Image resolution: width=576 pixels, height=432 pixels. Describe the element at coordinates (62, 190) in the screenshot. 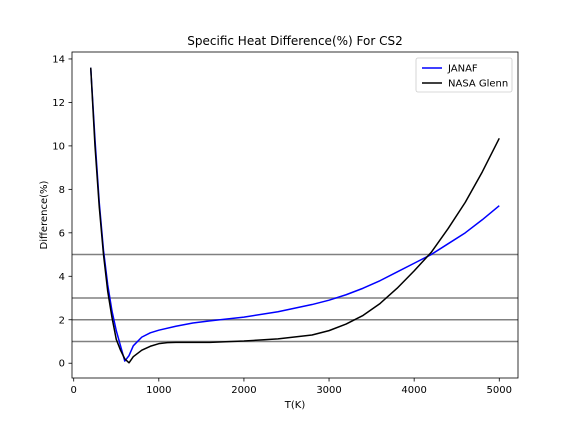

I see `y-tick-label: 8` at that location.